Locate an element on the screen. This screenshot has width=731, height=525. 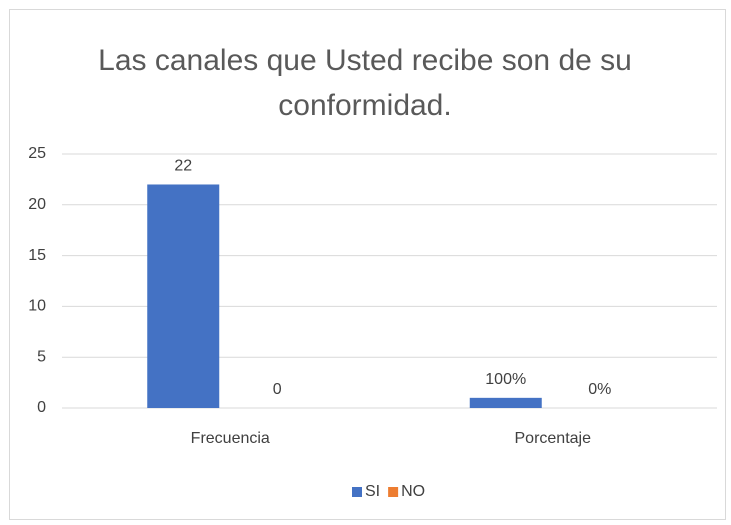
y-tick-label: 20 is located at coordinates (37, 204).